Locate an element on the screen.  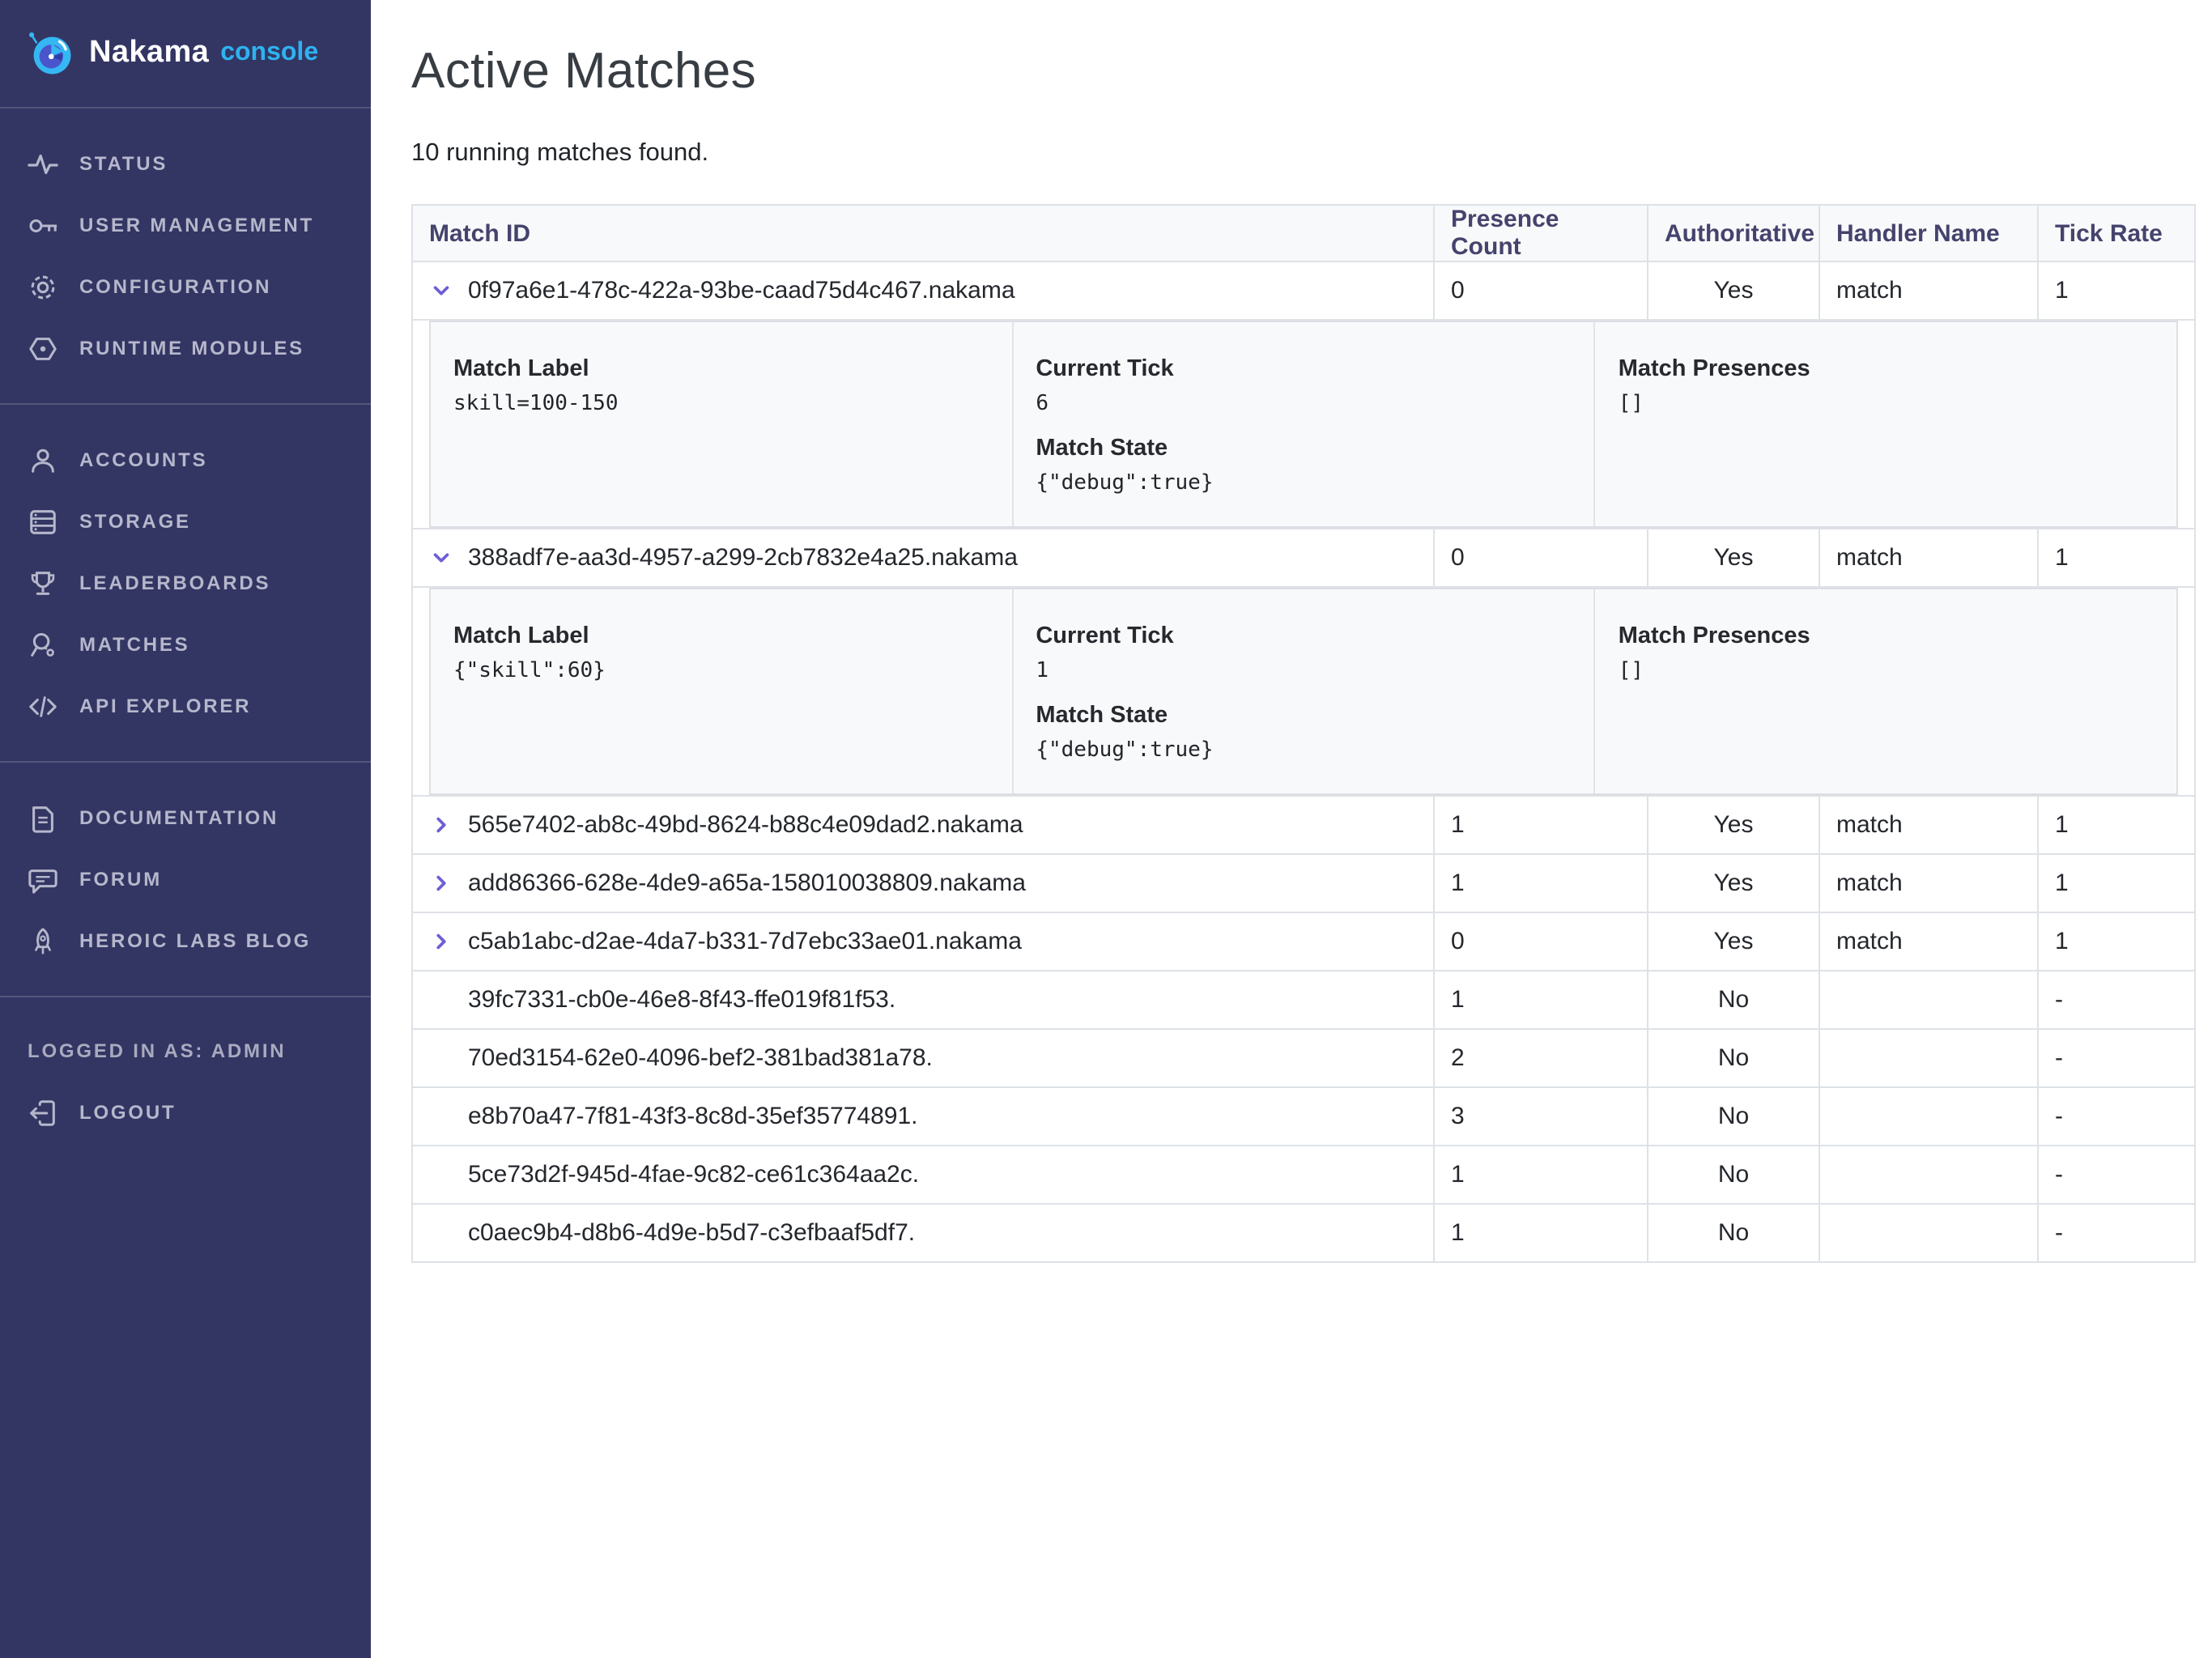
match-id-value: 70ed3154-62e0-4096-bef2-381bad381a78. is located at coordinates (701, 1058).